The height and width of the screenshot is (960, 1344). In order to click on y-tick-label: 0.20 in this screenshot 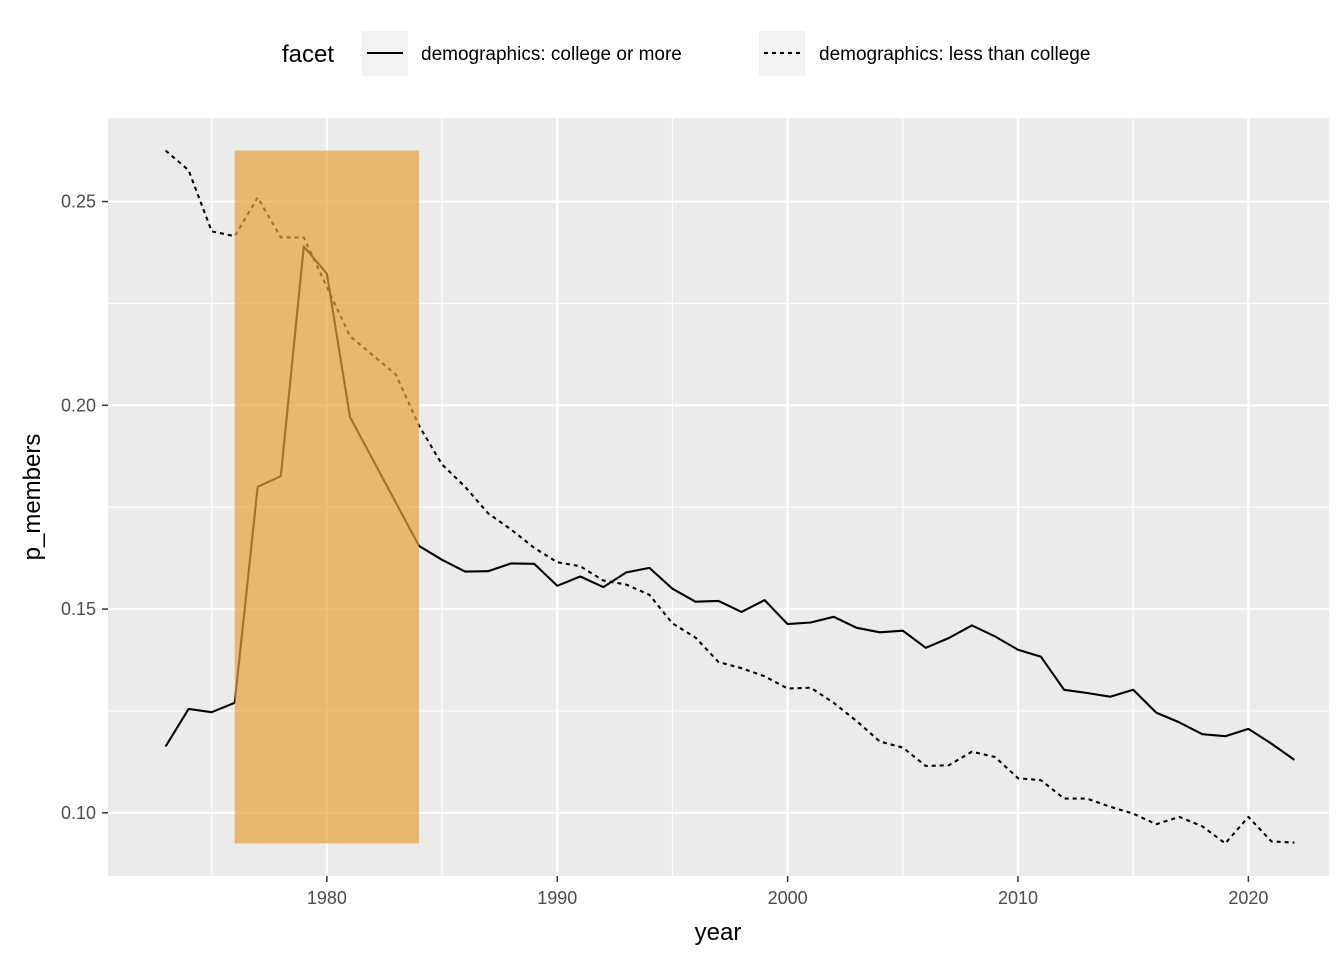, I will do `click(78, 405)`.